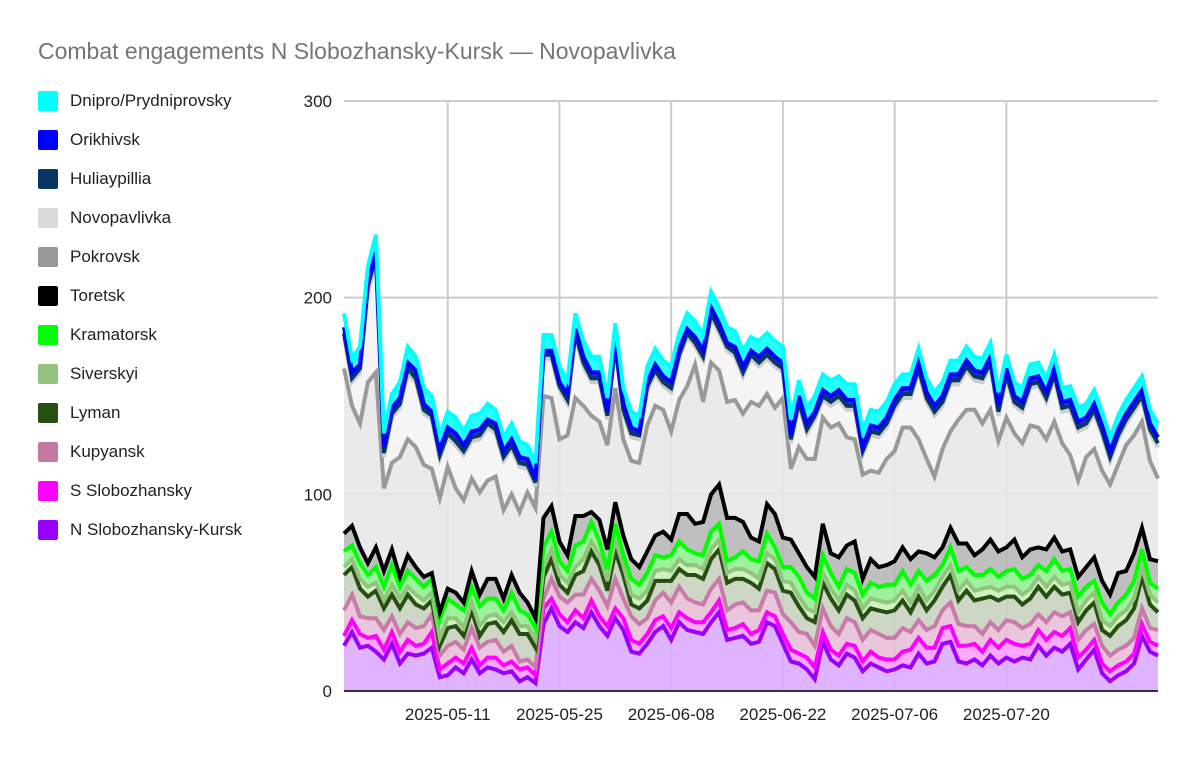  Describe the element at coordinates (105, 256) in the screenshot. I see `legend-label: Pokrovsk` at that location.